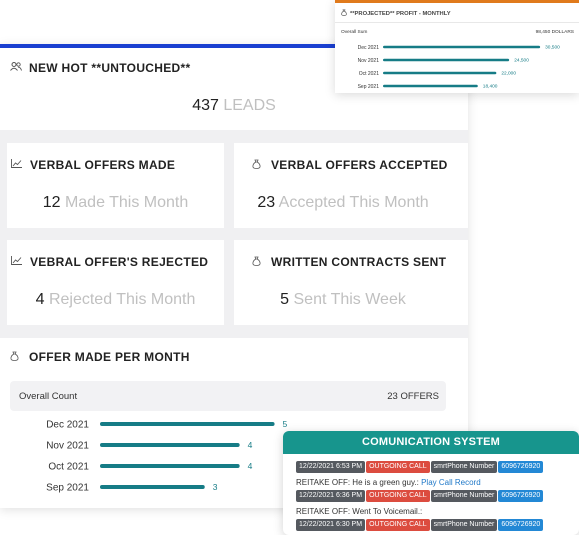 The image size is (579, 535). What do you see at coordinates (40, 299) in the screenshot?
I see `tile-count: 4` at bounding box center [40, 299].